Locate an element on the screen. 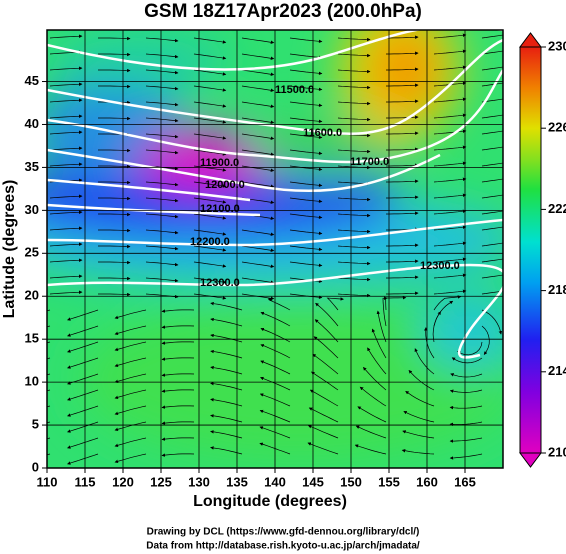 The height and width of the screenshot is (554, 566). colorbar-extend-min is located at coordinates (530, 460).